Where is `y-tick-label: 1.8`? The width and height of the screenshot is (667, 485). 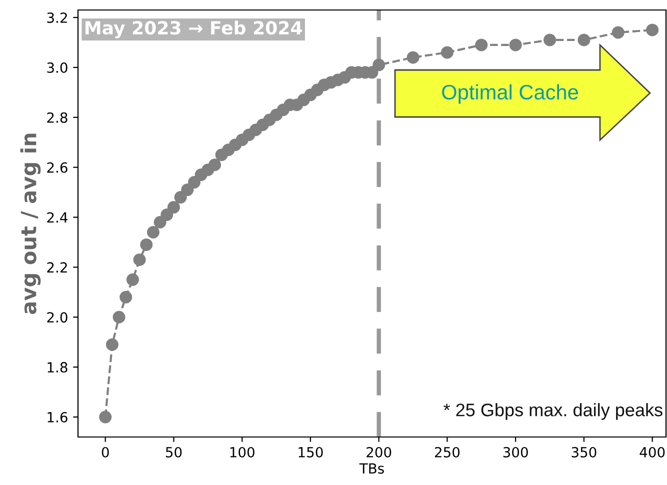 y-tick-label: 1.8 is located at coordinates (58, 367).